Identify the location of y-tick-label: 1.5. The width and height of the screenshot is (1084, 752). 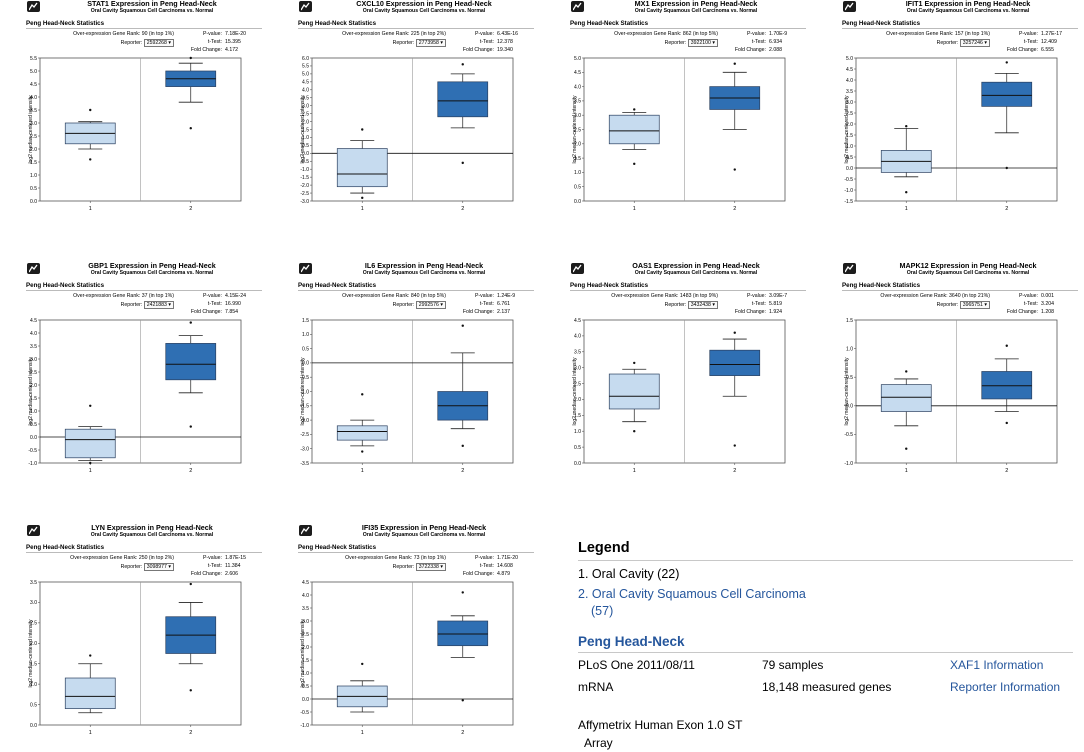
(849, 136).